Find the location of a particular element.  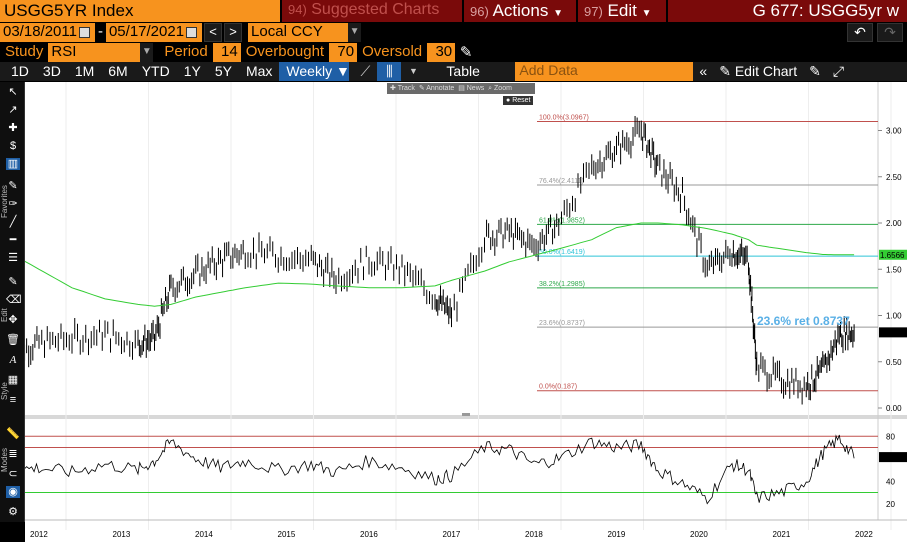

oversold-input: 30 is located at coordinates (441, 52).